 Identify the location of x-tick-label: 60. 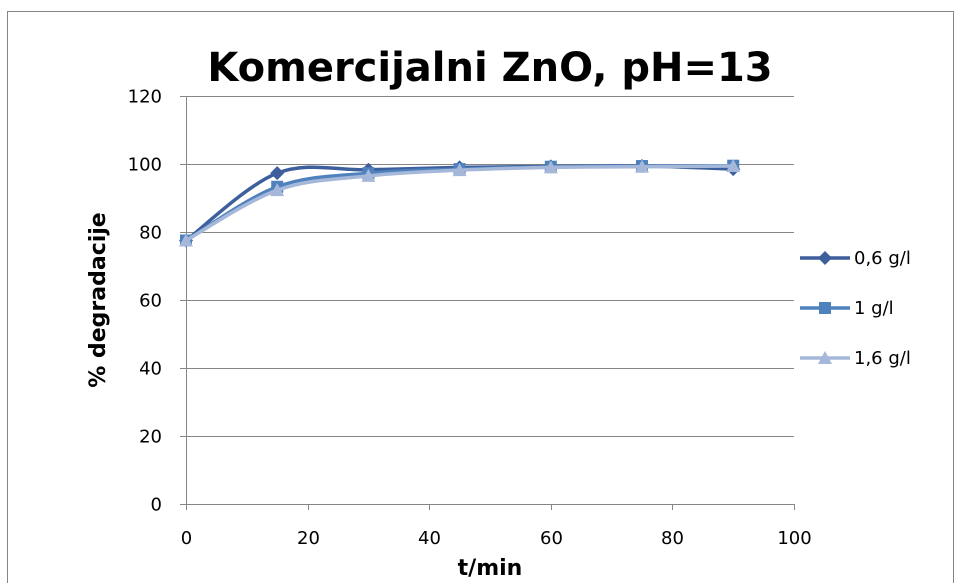
(551, 538).